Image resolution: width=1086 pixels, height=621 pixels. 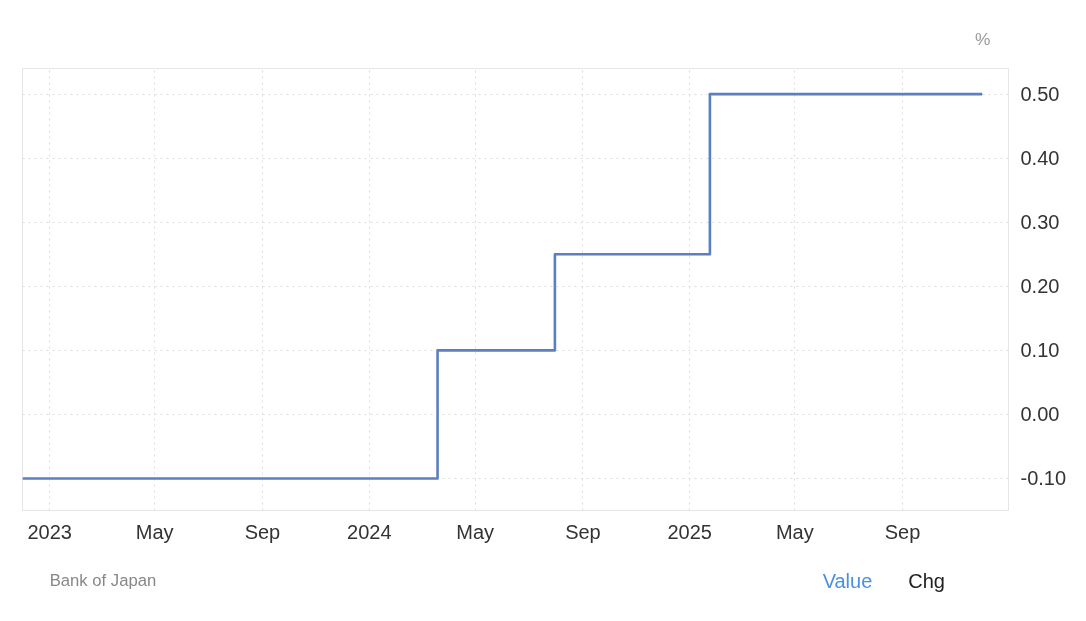 I want to click on y-tick-label: 0.10, so click(x=1040, y=350).